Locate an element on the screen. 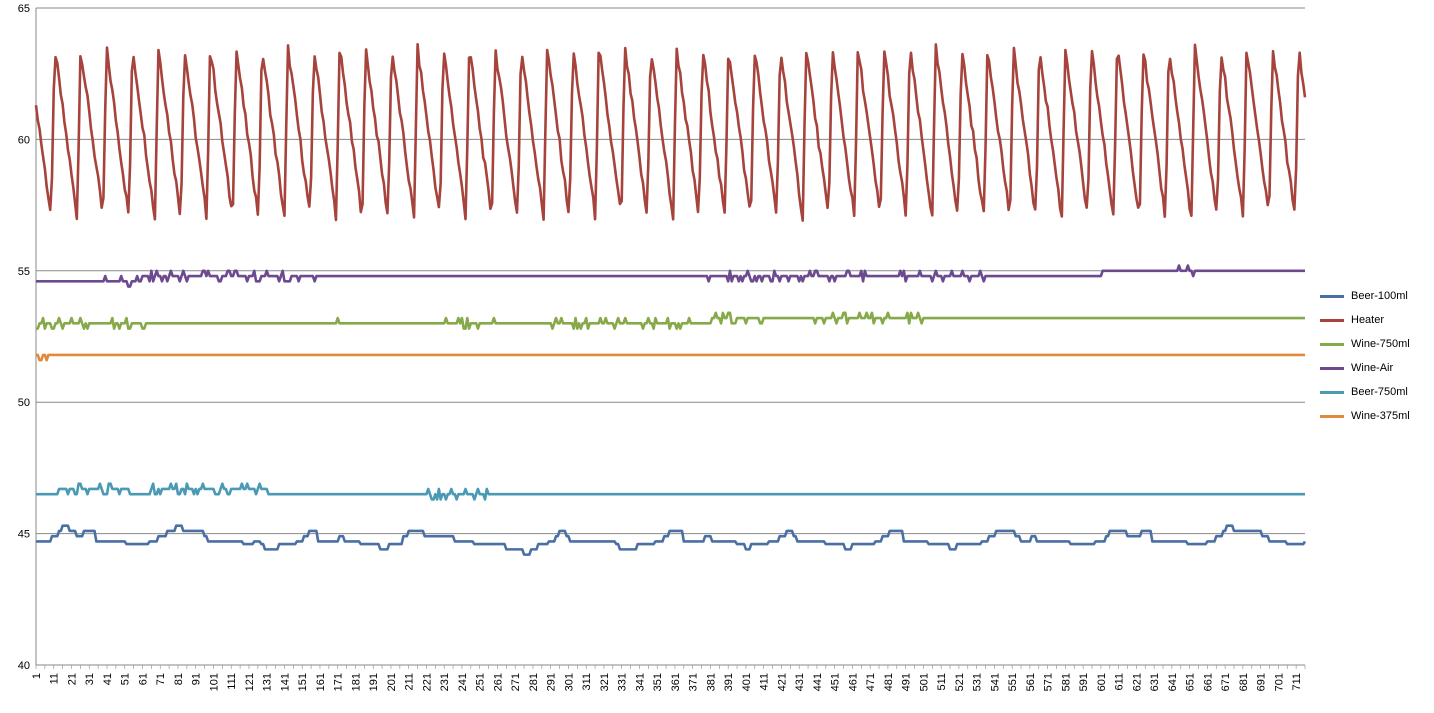 This screenshot has height=713, width=1434. x-tick-label: 71 is located at coordinates (161, 679).